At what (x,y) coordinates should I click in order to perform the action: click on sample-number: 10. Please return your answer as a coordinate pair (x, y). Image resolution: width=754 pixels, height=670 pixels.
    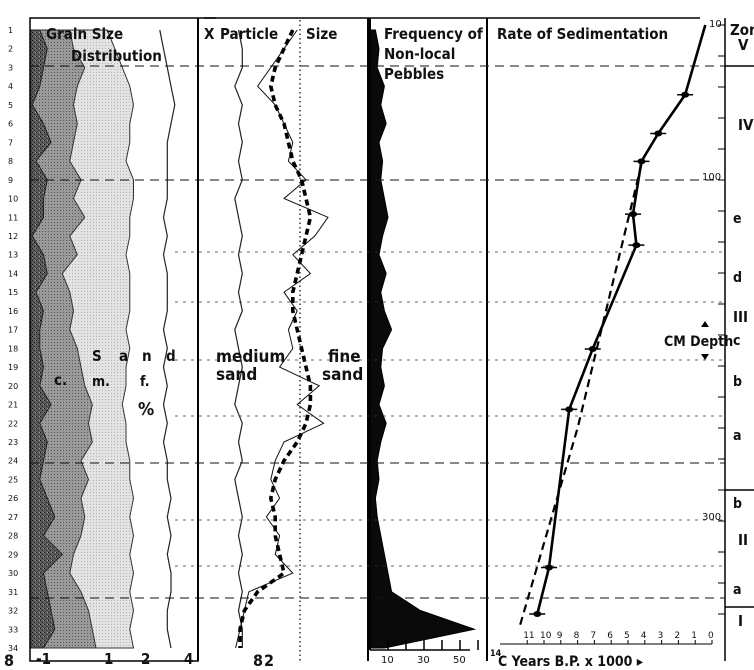
    Looking at the image, I should click on (13, 199).